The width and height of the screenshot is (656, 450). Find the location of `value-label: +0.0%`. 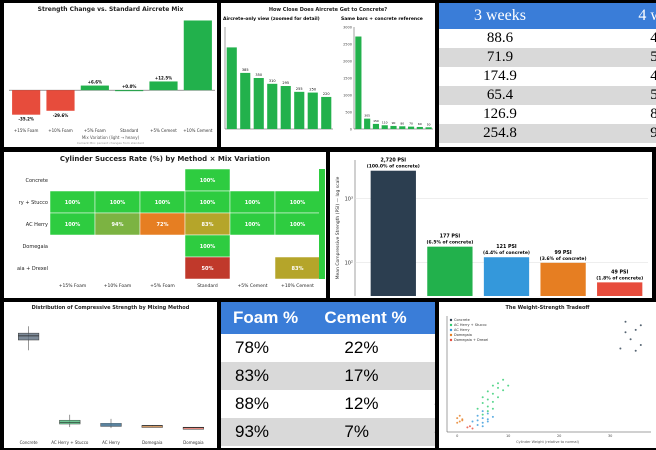

value-label: +0.0% is located at coordinates (129, 86).